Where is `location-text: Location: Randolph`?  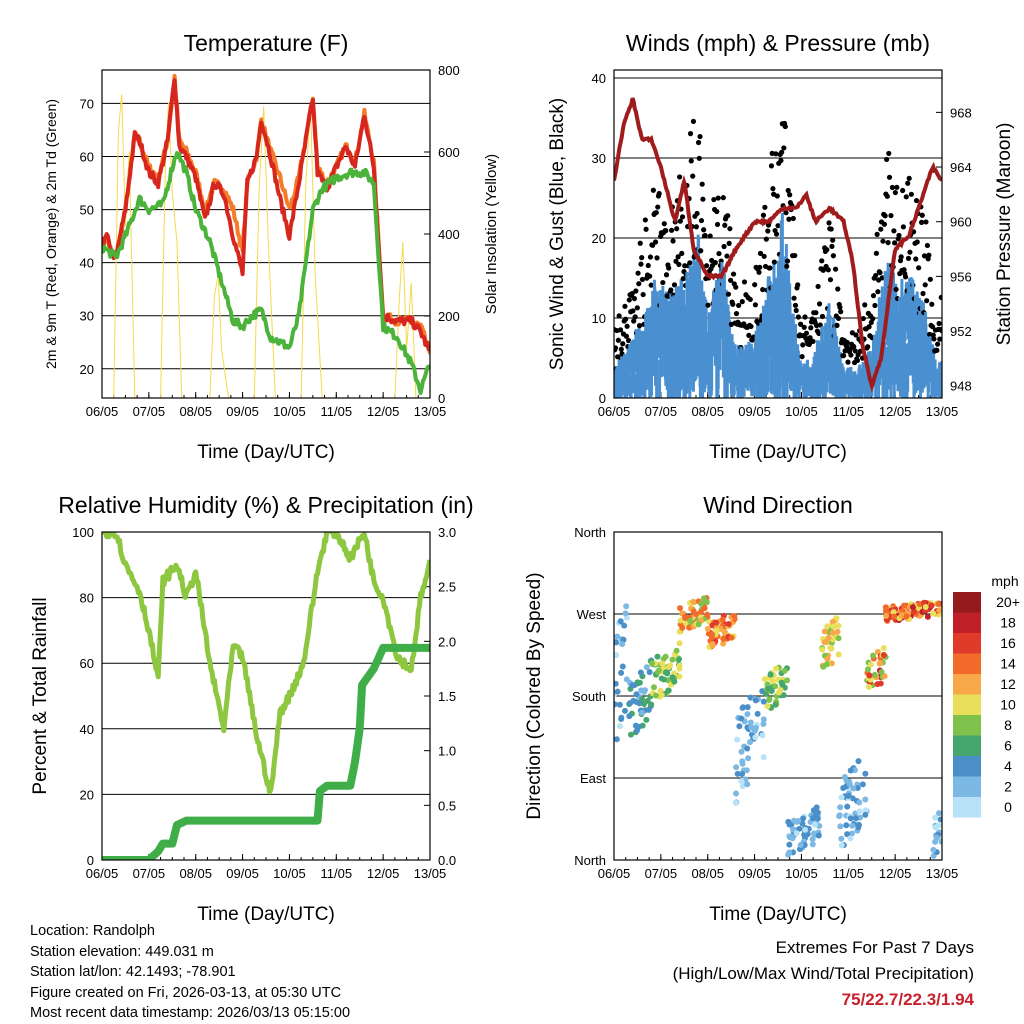 location-text: Location: Randolph is located at coordinates (92, 931).